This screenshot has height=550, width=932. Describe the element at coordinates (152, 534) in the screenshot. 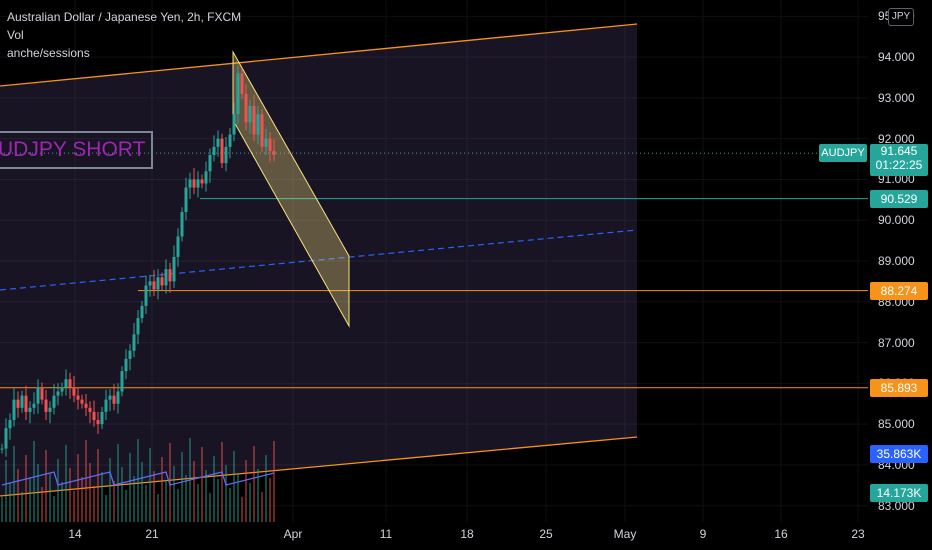

I see `time-tick-label: 21` at that location.